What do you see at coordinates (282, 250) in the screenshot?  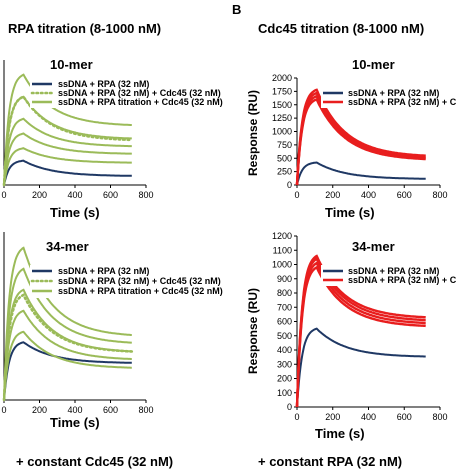 I see `y-tick-label: 1100` at bounding box center [282, 250].